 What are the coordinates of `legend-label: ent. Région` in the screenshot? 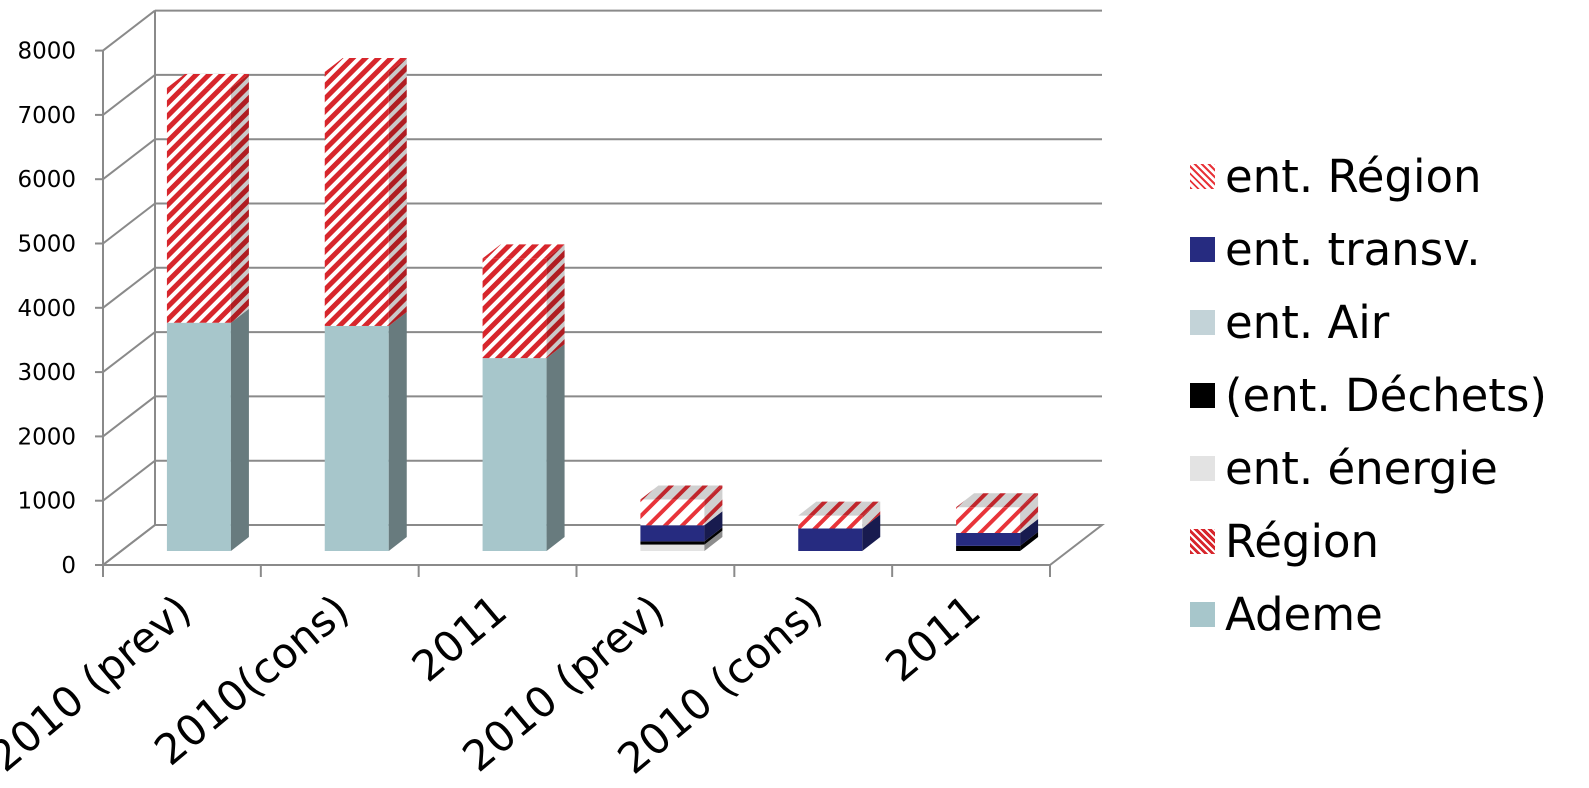 It's located at (1353, 176).